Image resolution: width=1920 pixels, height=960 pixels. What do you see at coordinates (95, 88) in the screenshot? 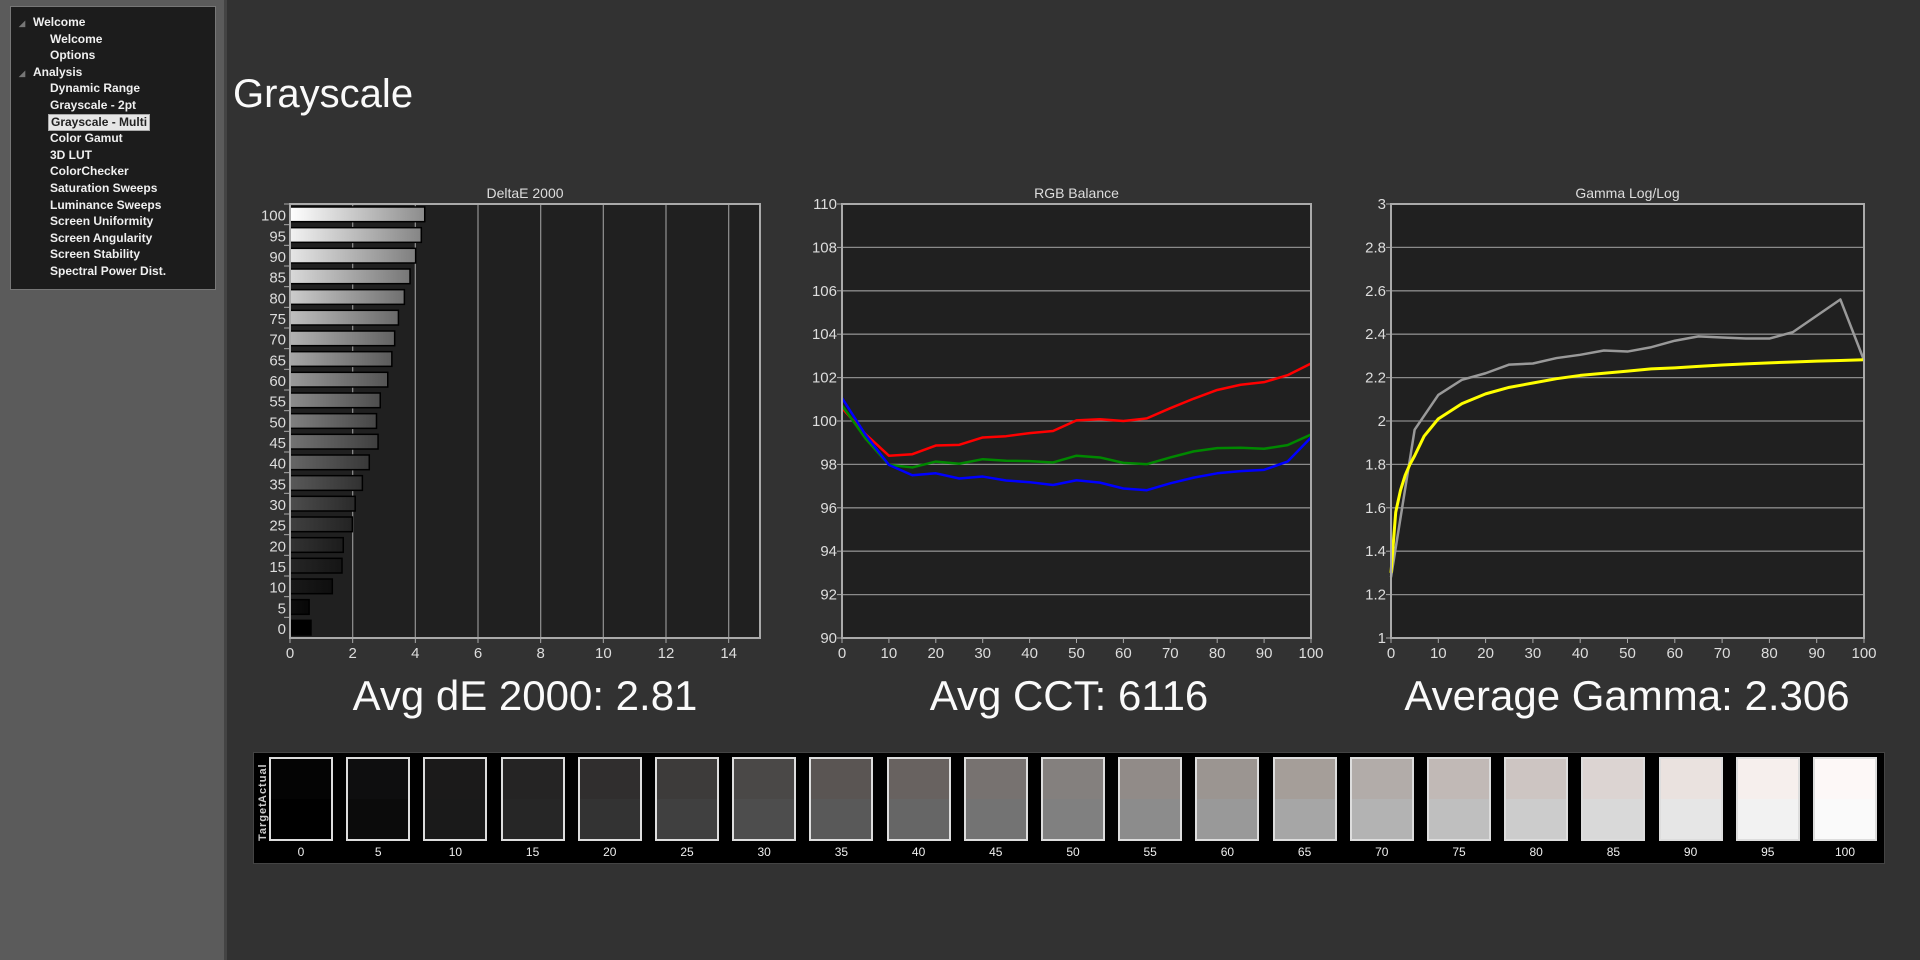
I see `sidebar-item: Dynamic Range` at bounding box center [95, 88].